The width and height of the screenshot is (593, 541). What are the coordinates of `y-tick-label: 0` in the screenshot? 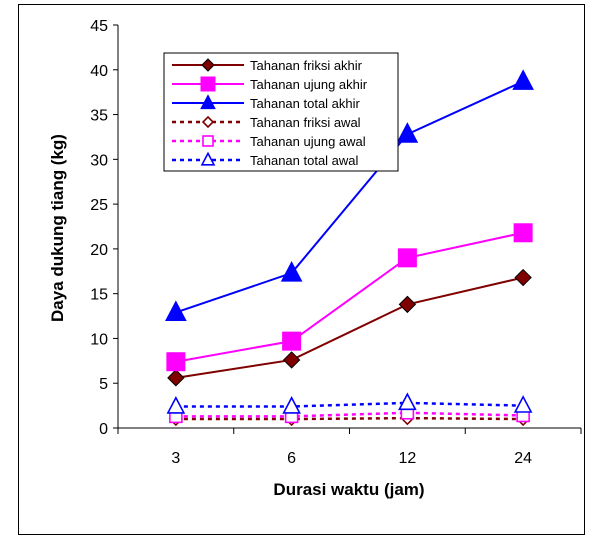 It's located at (103, 429).